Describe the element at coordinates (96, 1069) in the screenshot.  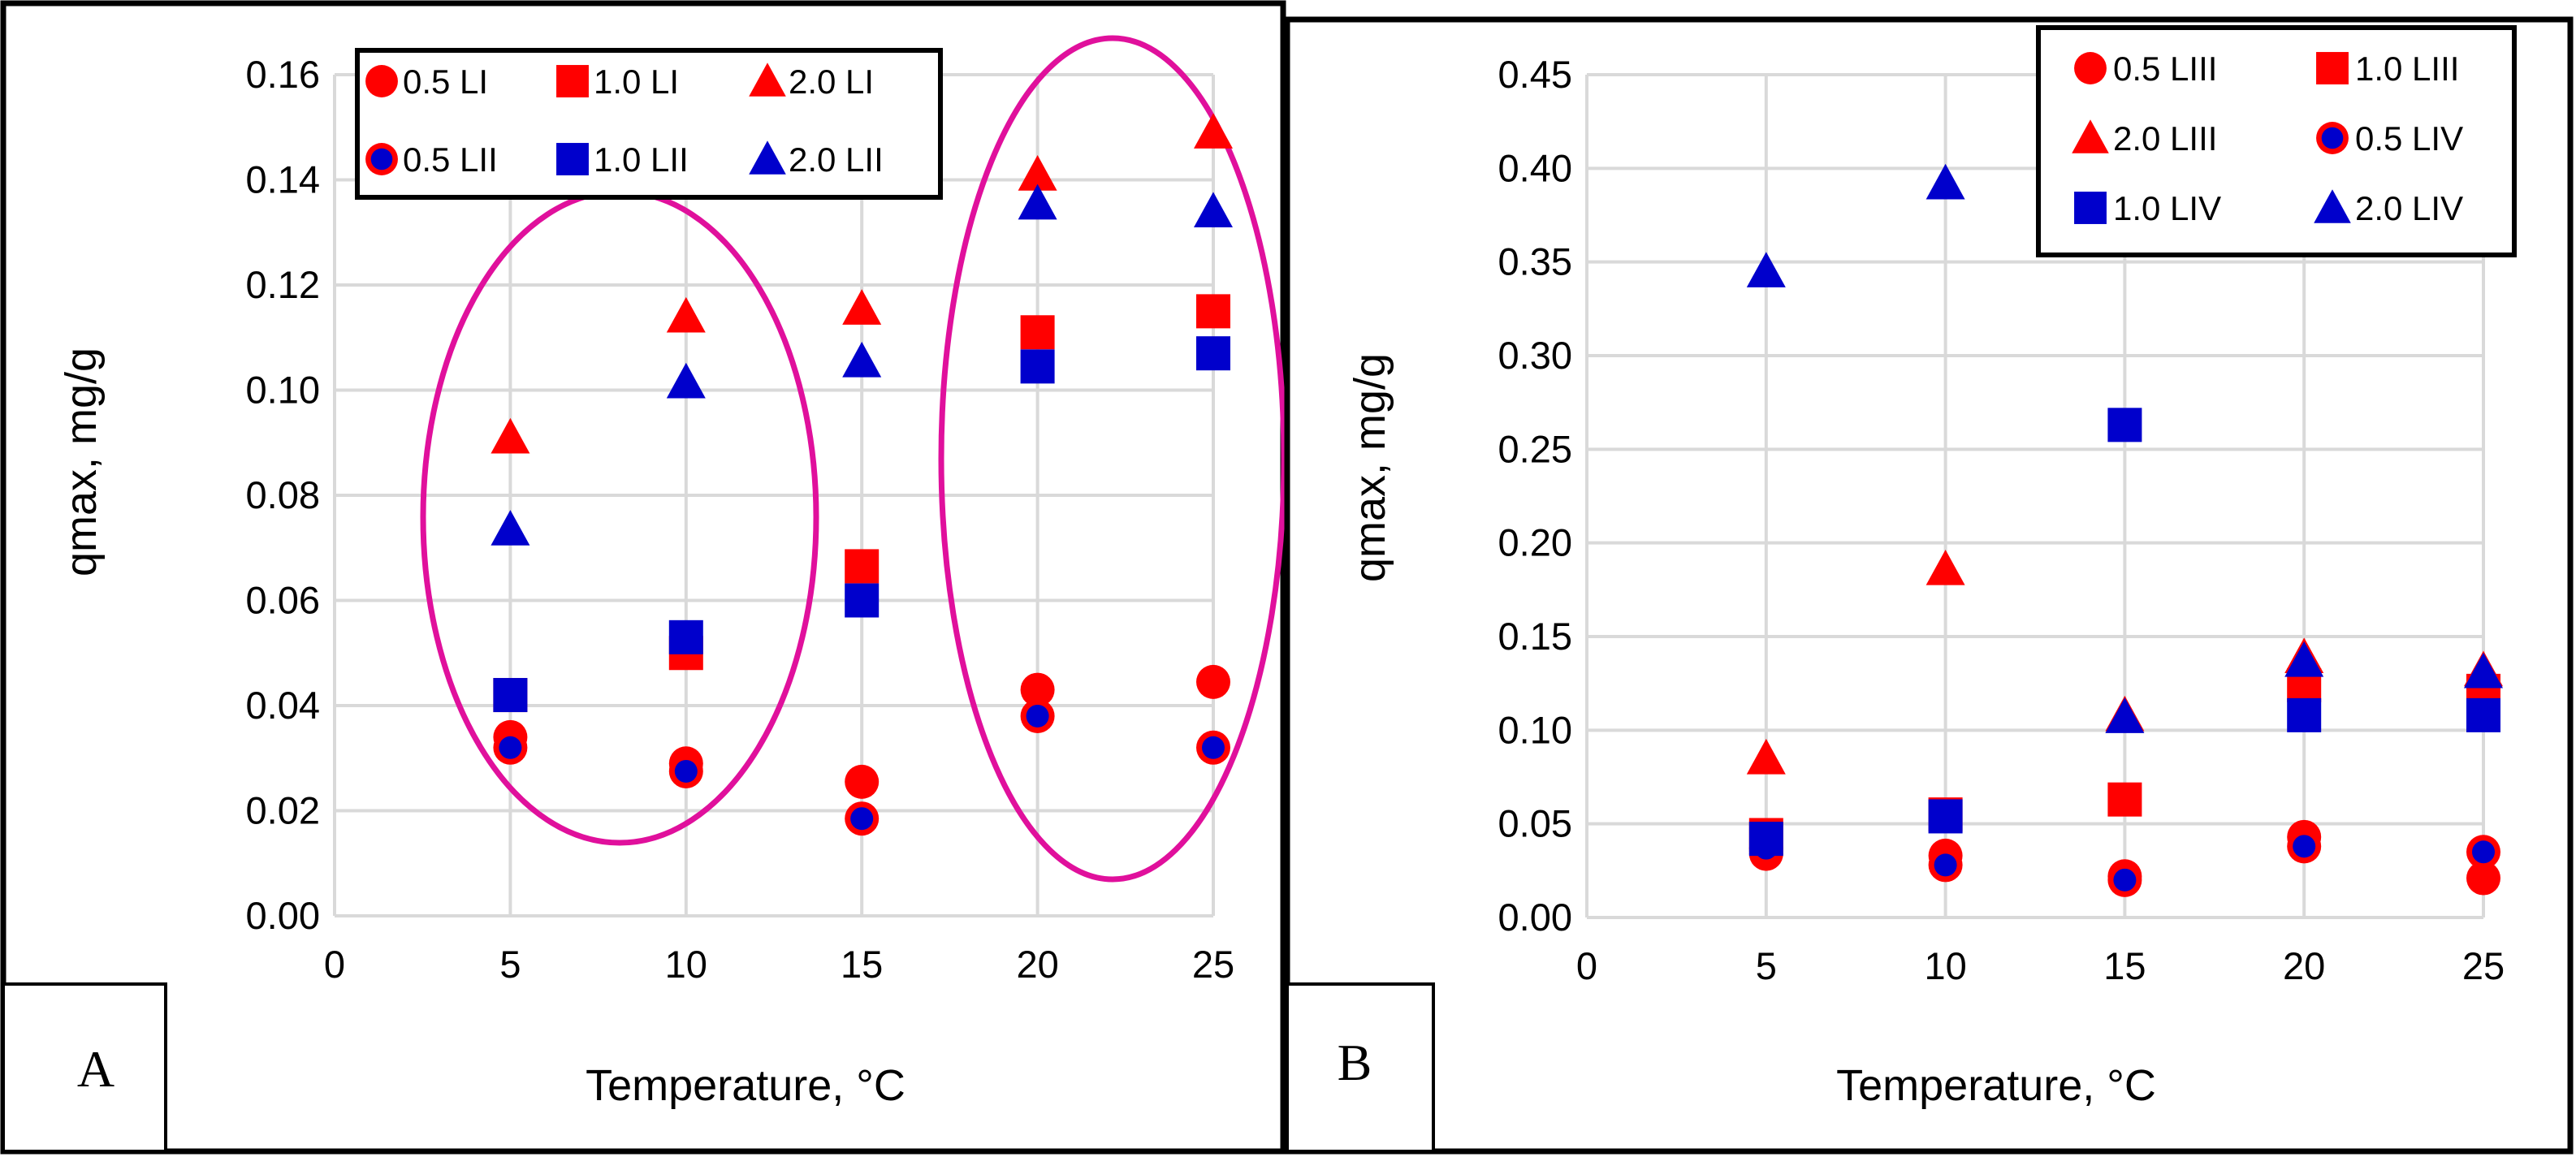
I see `panel-a-label: A` at that location.